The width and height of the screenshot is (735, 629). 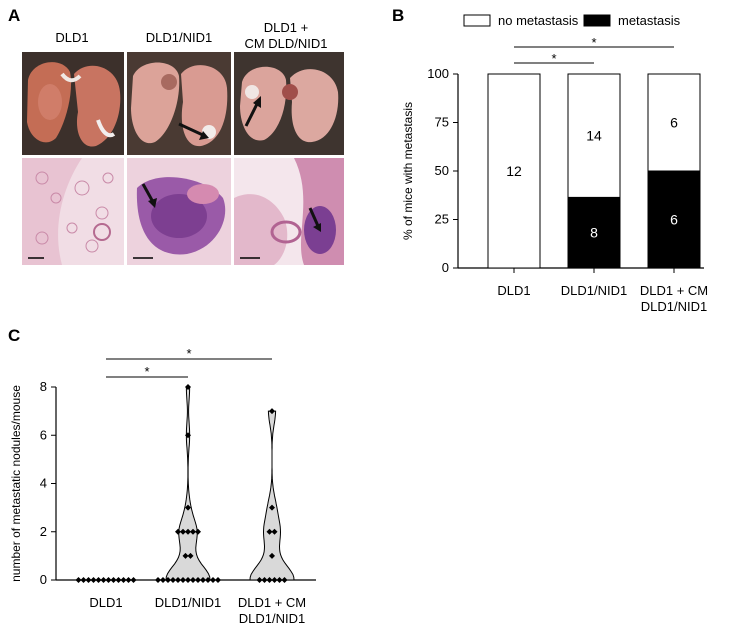 What do you see at coordinates (179, 37) in the screenshot?
I see `panel-a-label-dld1-nid1: DLD1/NID1` at bounding box center [179, 37].